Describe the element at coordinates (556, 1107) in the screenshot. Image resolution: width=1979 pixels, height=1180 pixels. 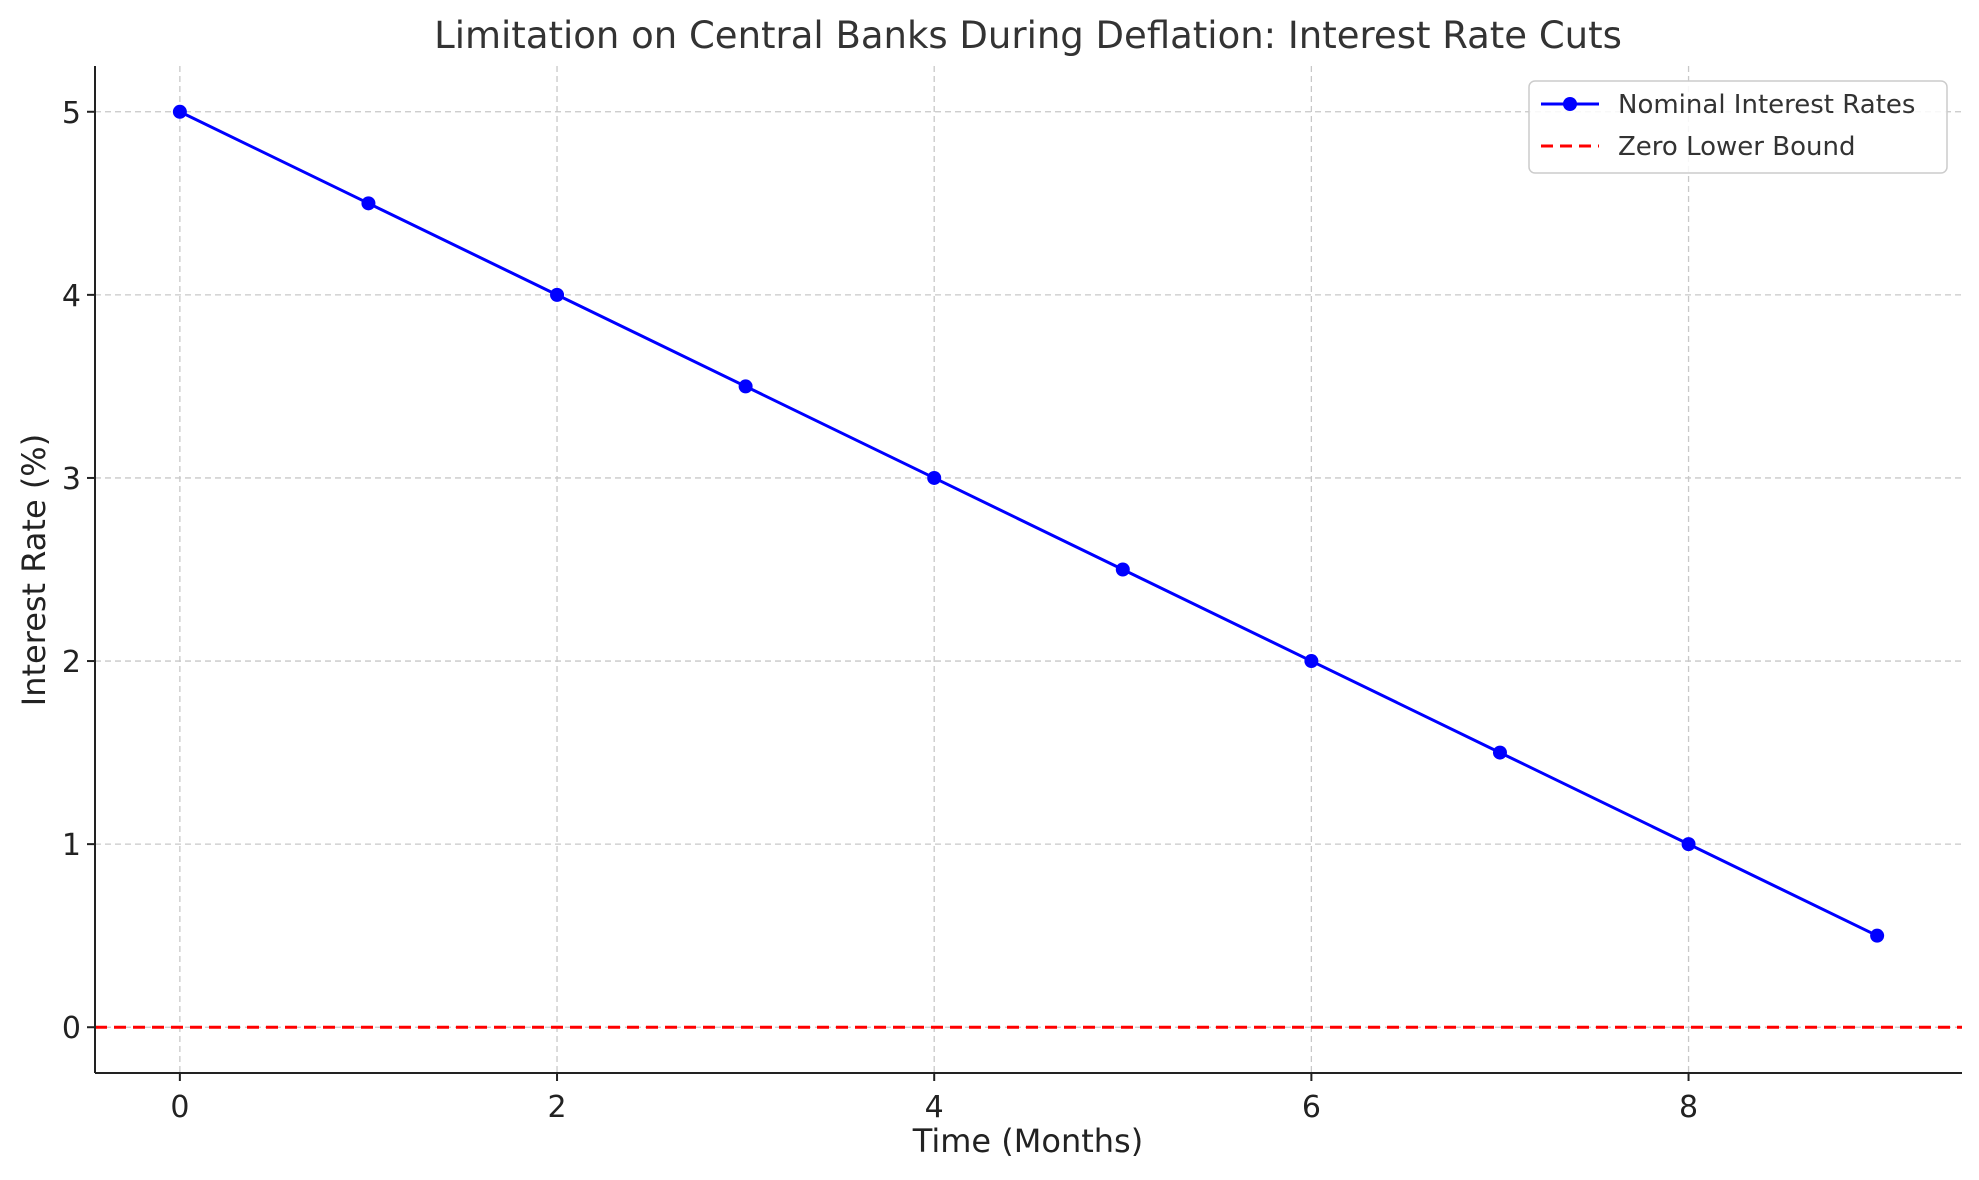
I see `x-tick-label: 2` at that location.